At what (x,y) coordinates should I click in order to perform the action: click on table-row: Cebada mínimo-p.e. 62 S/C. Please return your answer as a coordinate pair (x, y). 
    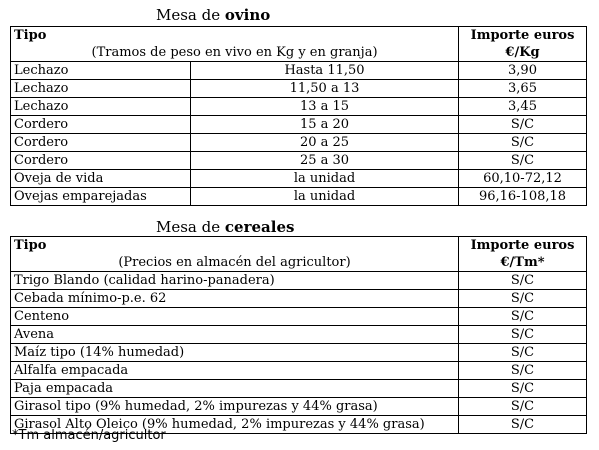
    Looking at the image, I should click on (298, 298).